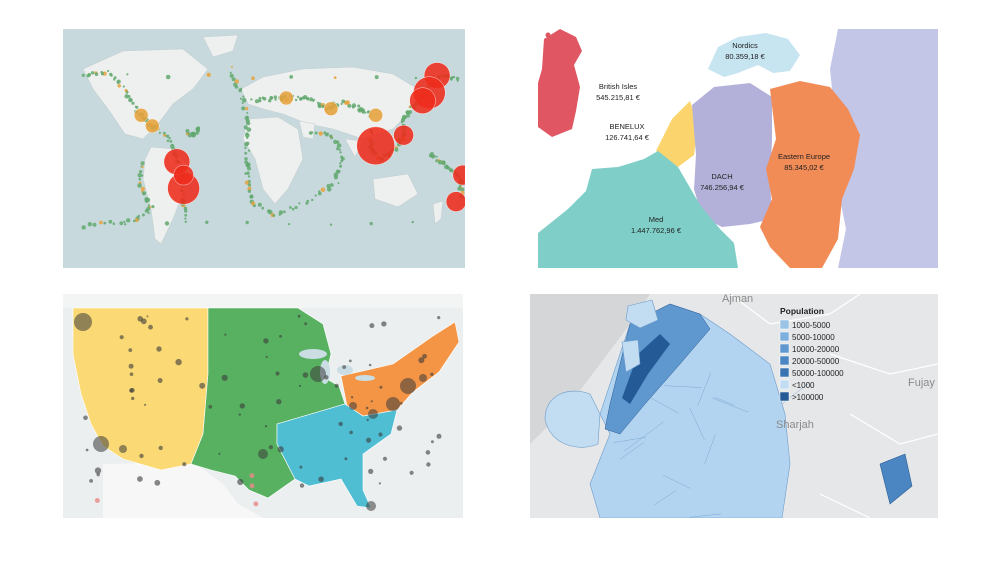  What do you see at coordinates (677, 134) in the screenshot?
I see `benelux-region` at bounding box center [677, 134].